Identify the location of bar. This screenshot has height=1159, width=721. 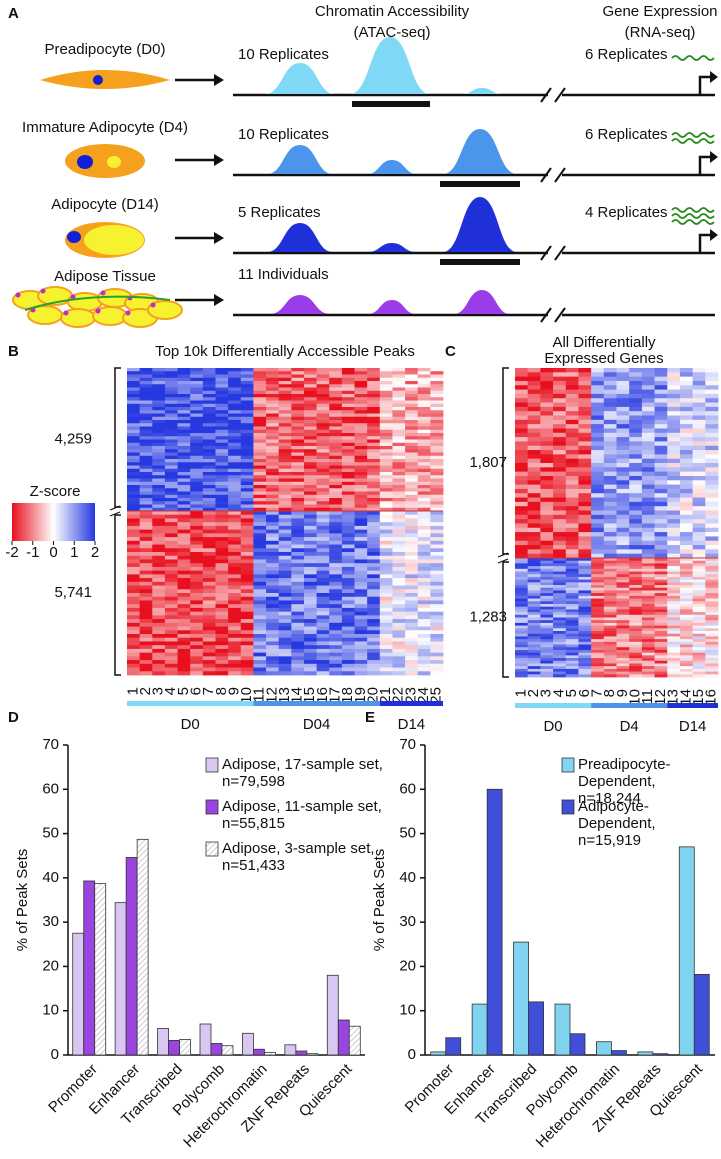
(216, 1049).